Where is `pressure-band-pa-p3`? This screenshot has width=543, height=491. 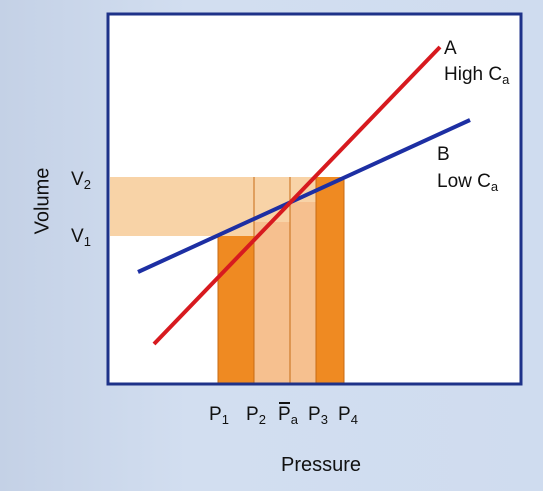 pressure-band-pa-p3 is located at coordinates (303, 292).